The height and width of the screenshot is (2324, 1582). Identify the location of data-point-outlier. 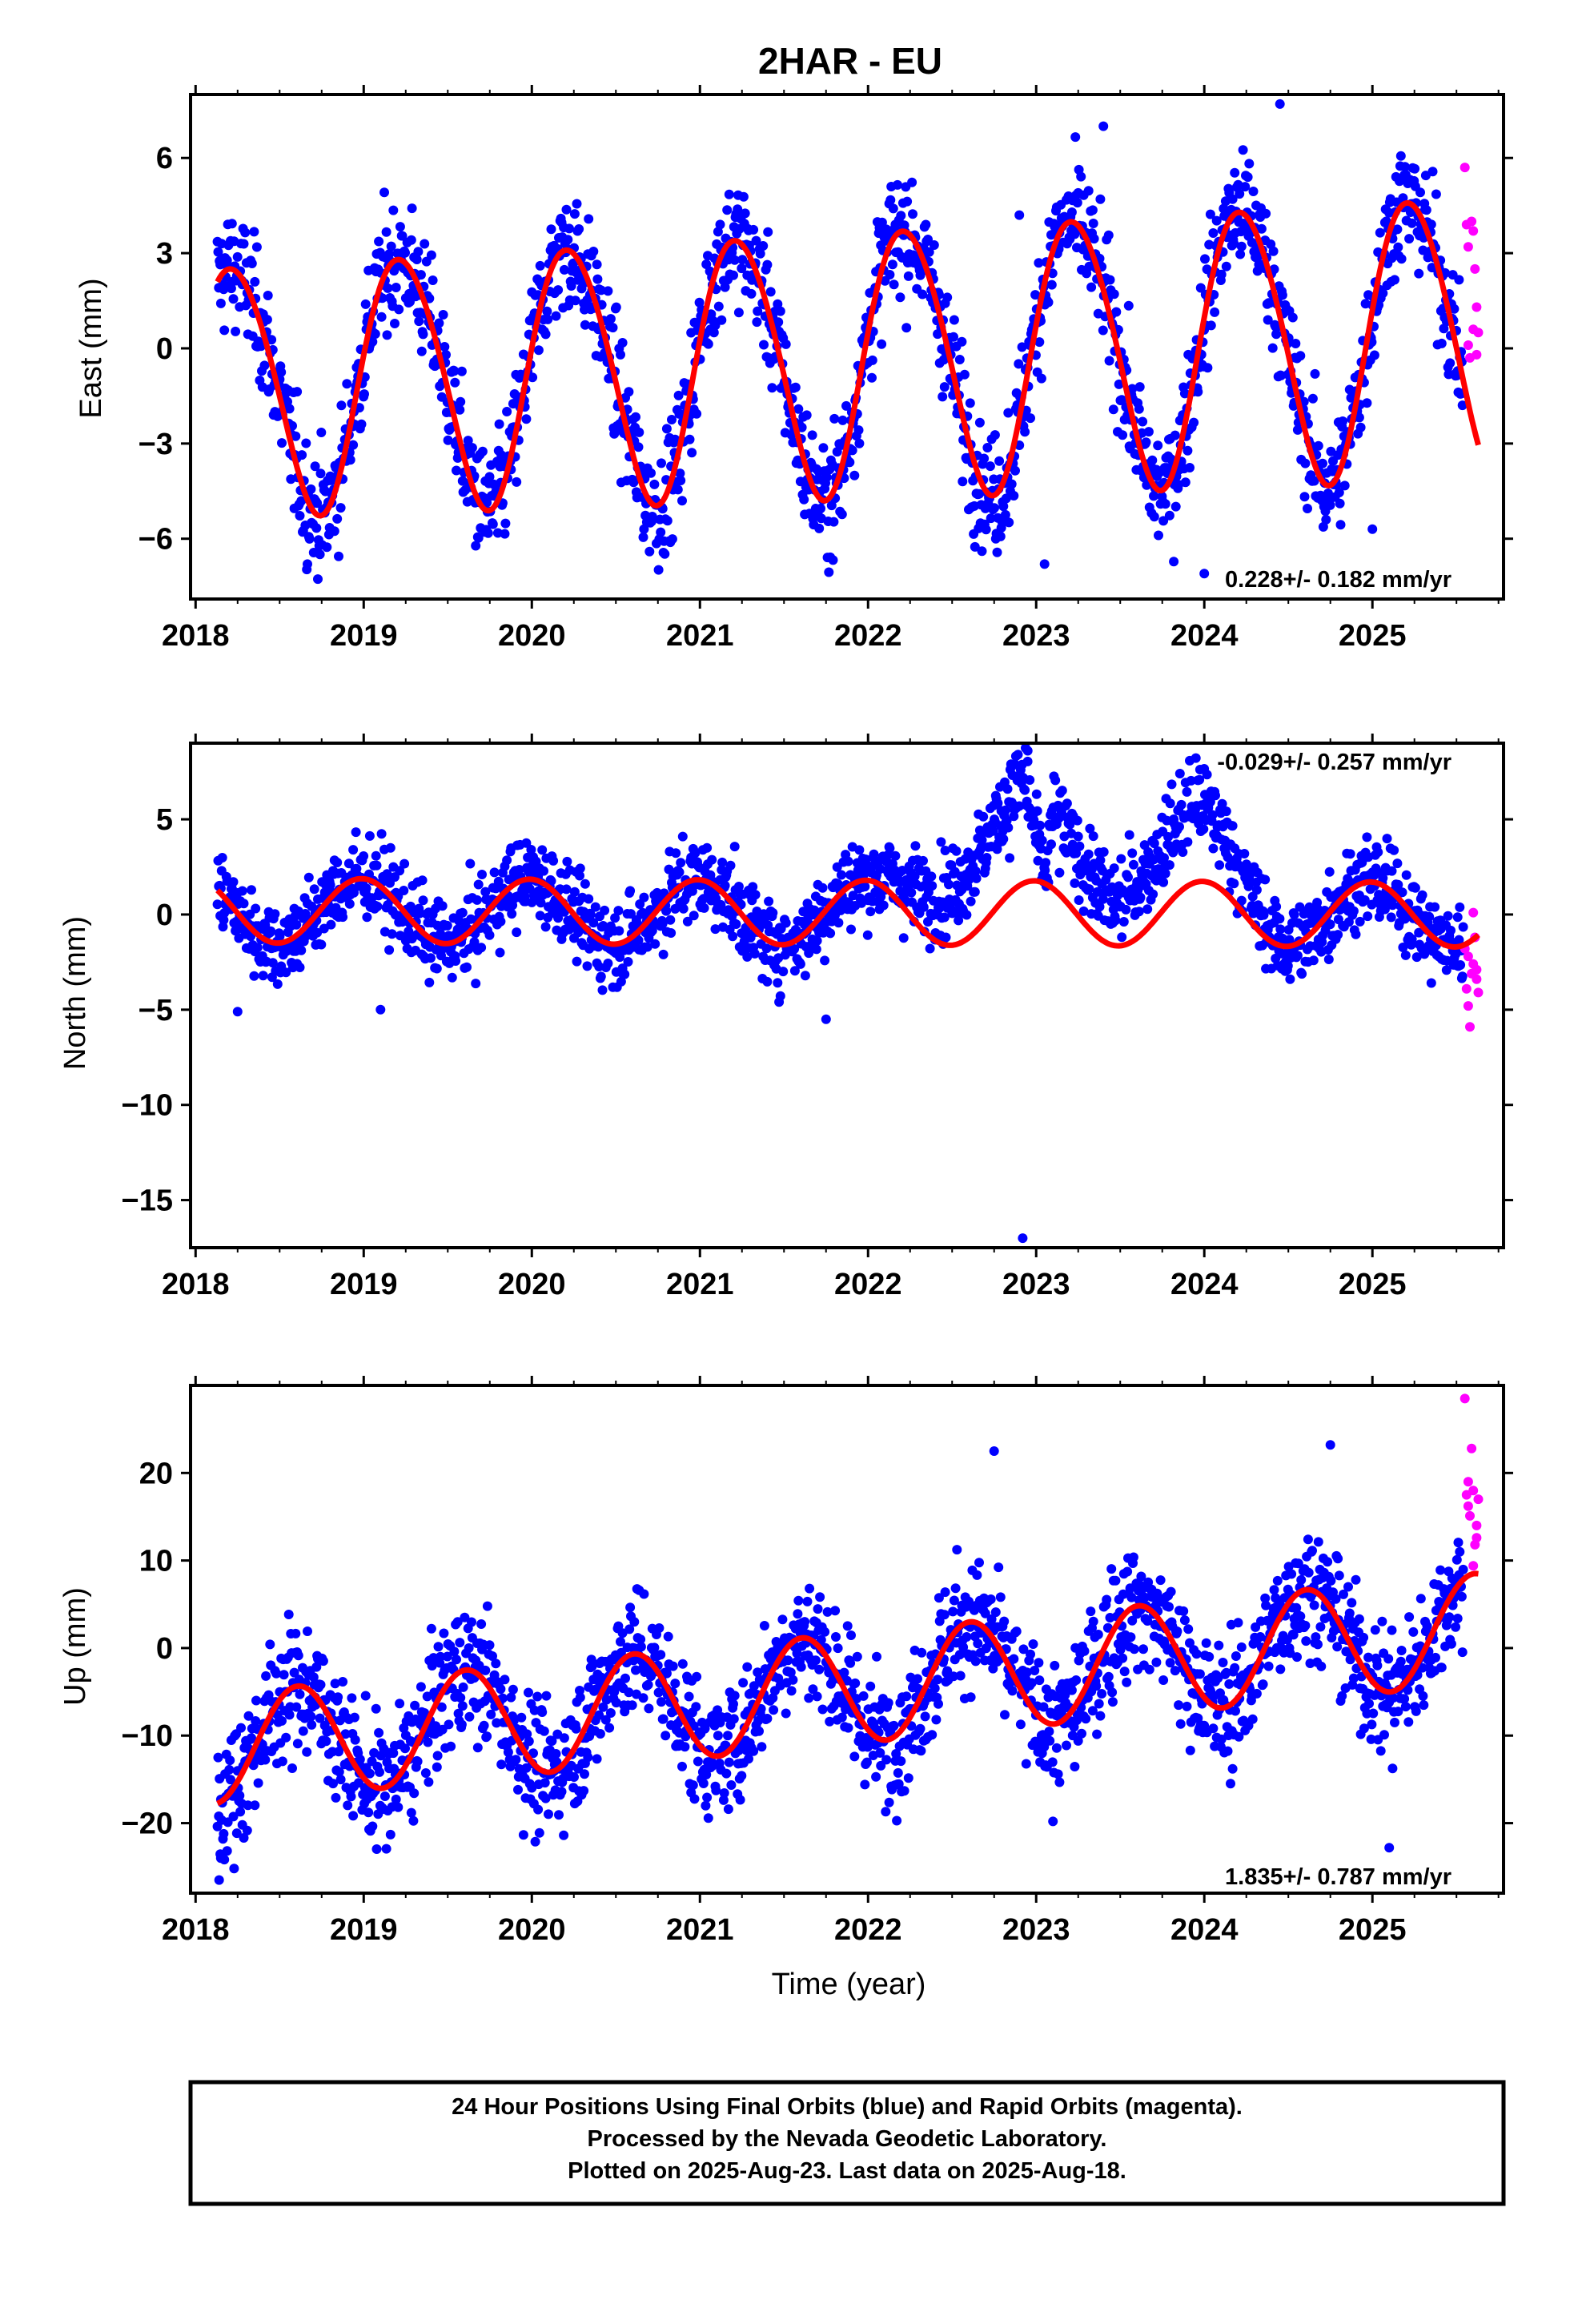
(1372, 529).